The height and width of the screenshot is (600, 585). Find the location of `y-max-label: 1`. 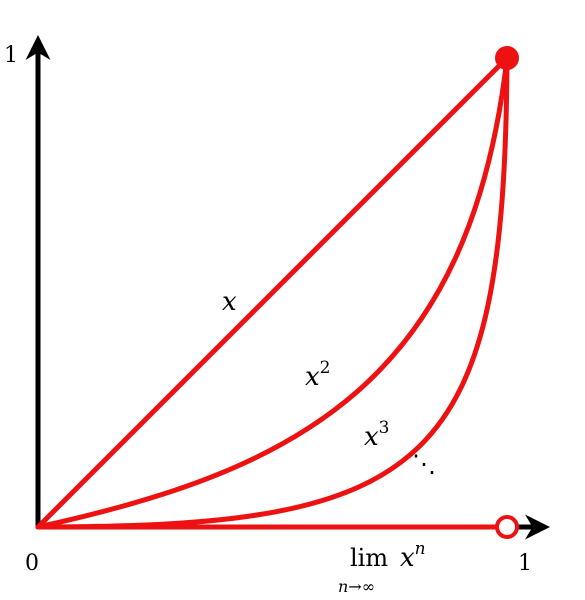

y-max-label: 1 is located at coordinates (11, 55).